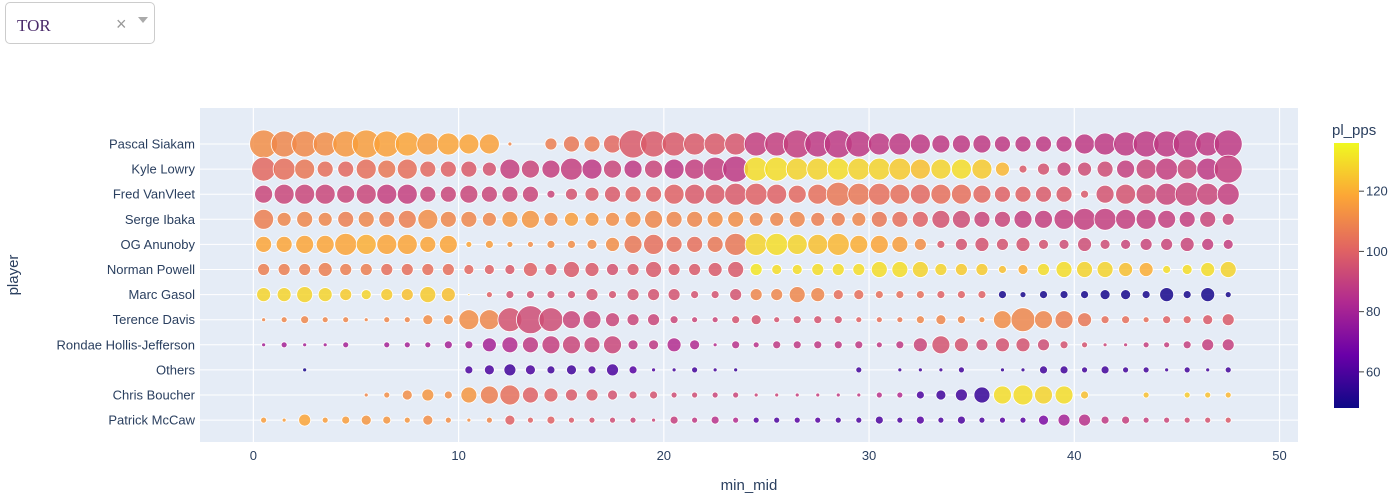 The height and width of the screenshot is (498, 1400). Describe the element at coordinates (121, 24) in the screenshot. I see `clear-icon: ×` at that location.